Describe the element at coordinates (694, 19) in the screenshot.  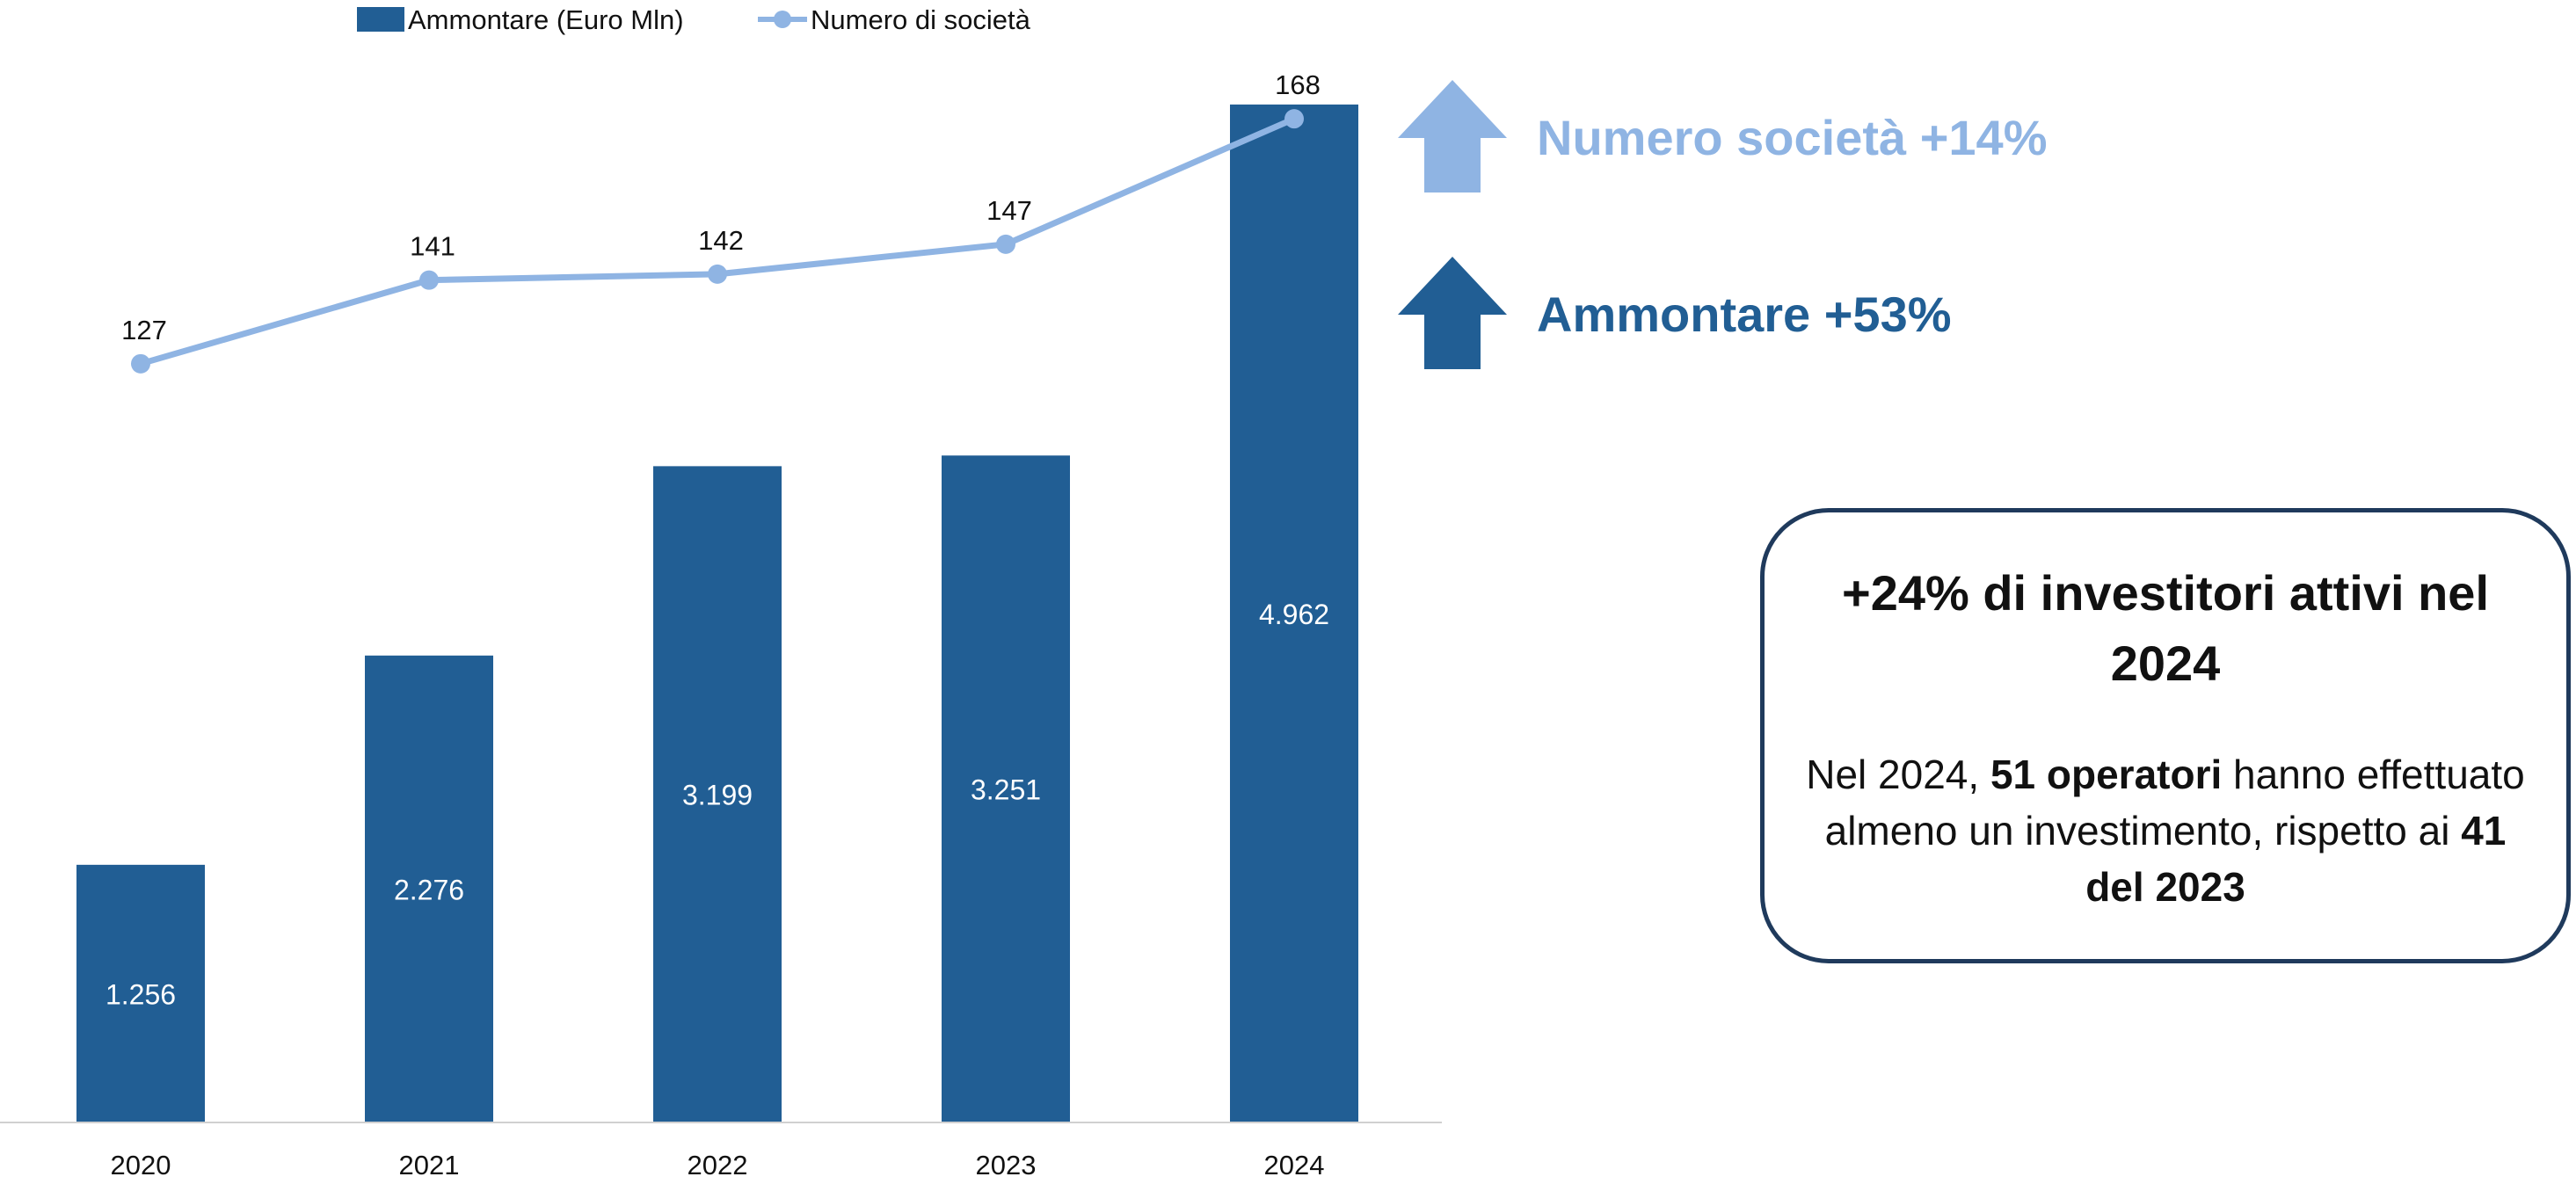
I see `legend: Ammontare (Euro Mln) Numero di società` at that location.